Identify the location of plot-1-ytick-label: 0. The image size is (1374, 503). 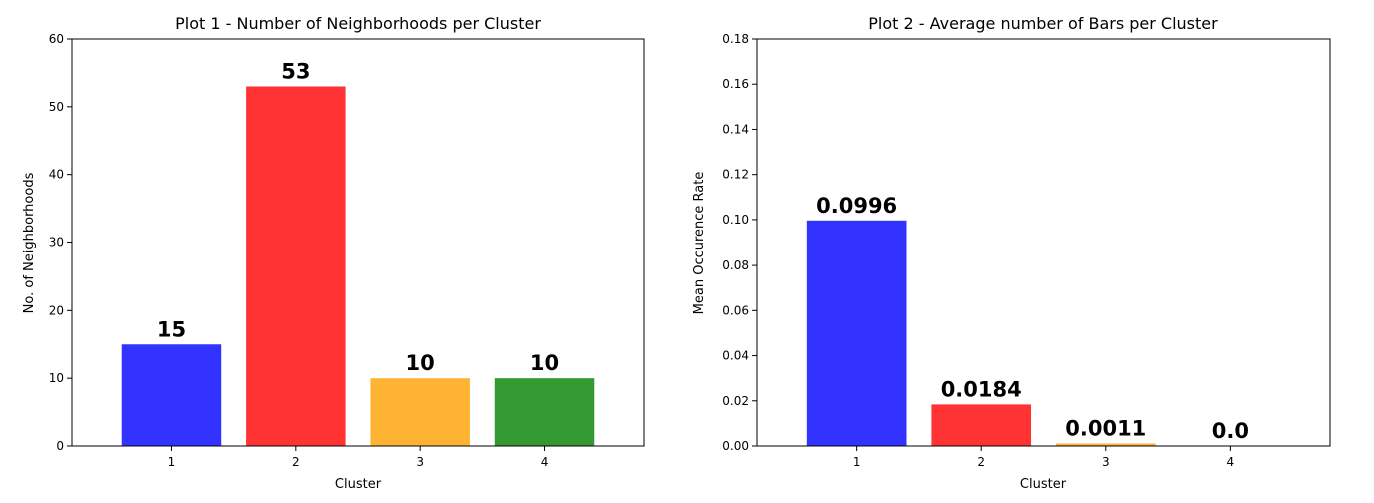
(60, 446).